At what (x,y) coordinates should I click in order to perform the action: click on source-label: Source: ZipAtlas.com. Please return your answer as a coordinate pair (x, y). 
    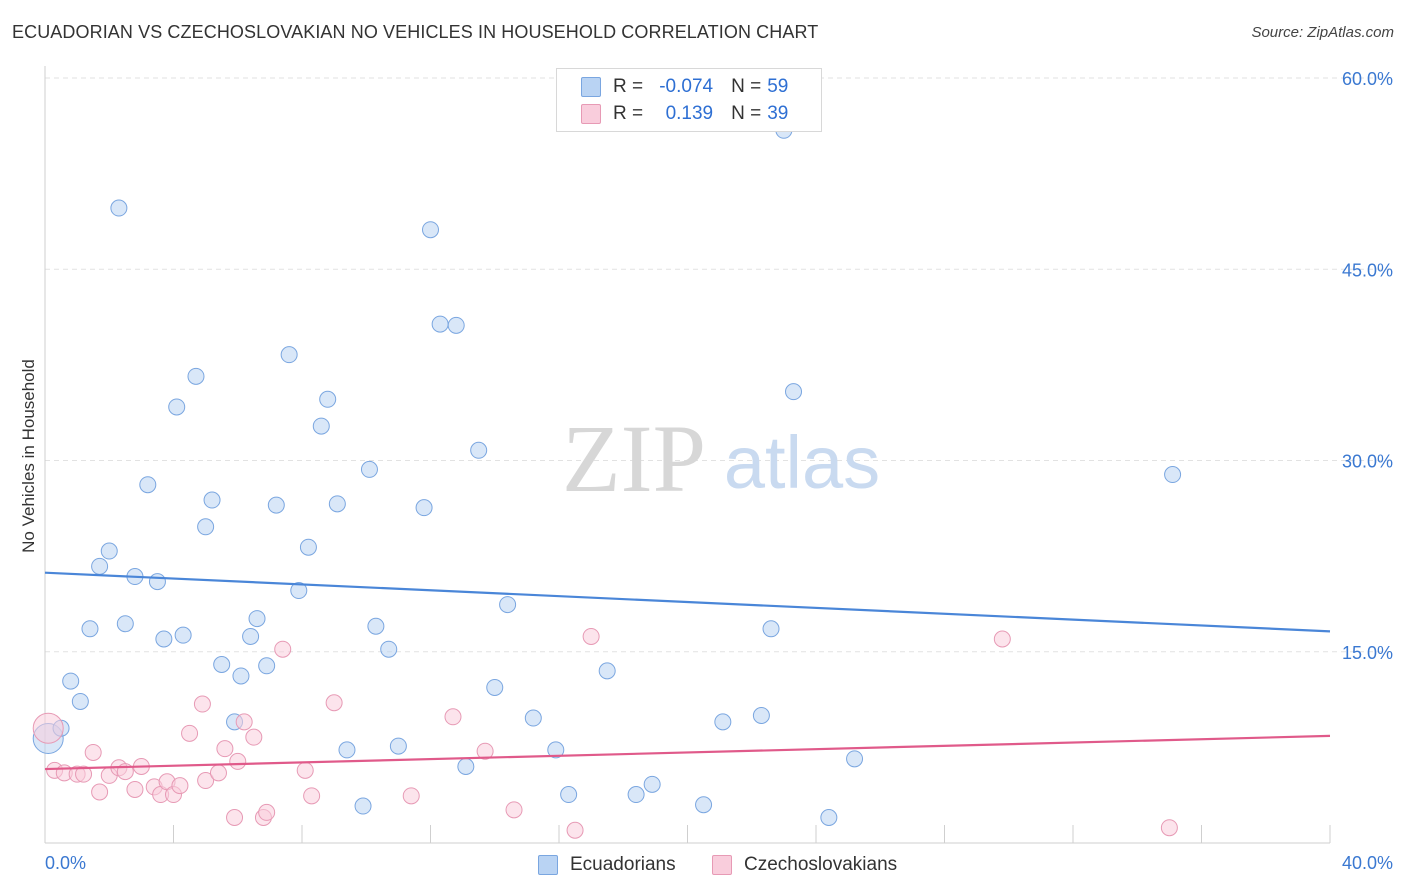
    Looking at the image, I should click on (1322, 32).